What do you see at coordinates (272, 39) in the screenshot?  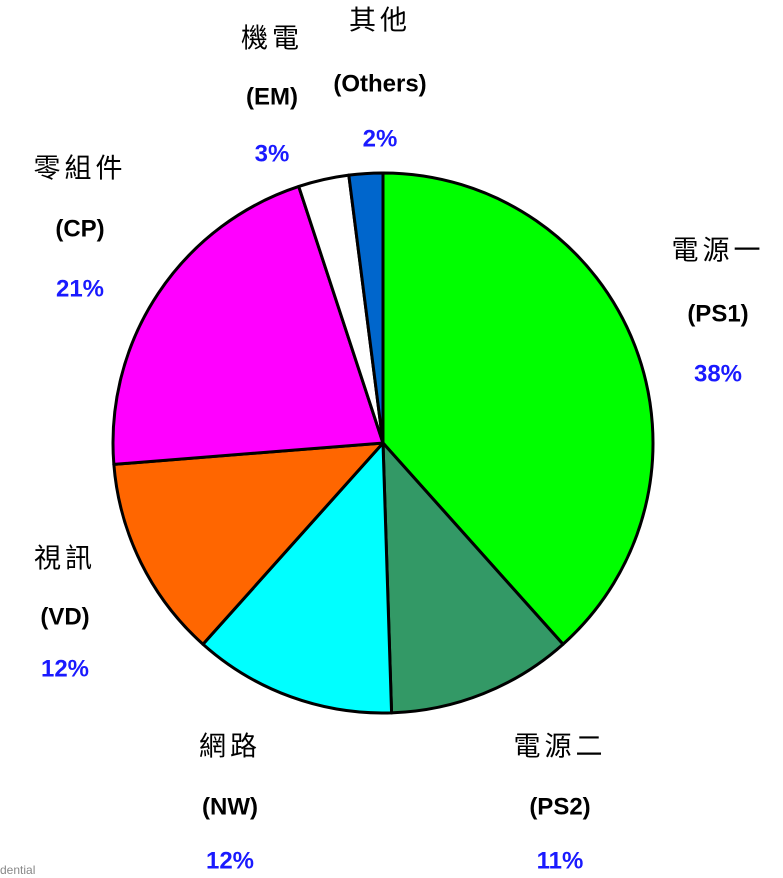 I see `slice-label: 機電` at bounding box center [272, 39].